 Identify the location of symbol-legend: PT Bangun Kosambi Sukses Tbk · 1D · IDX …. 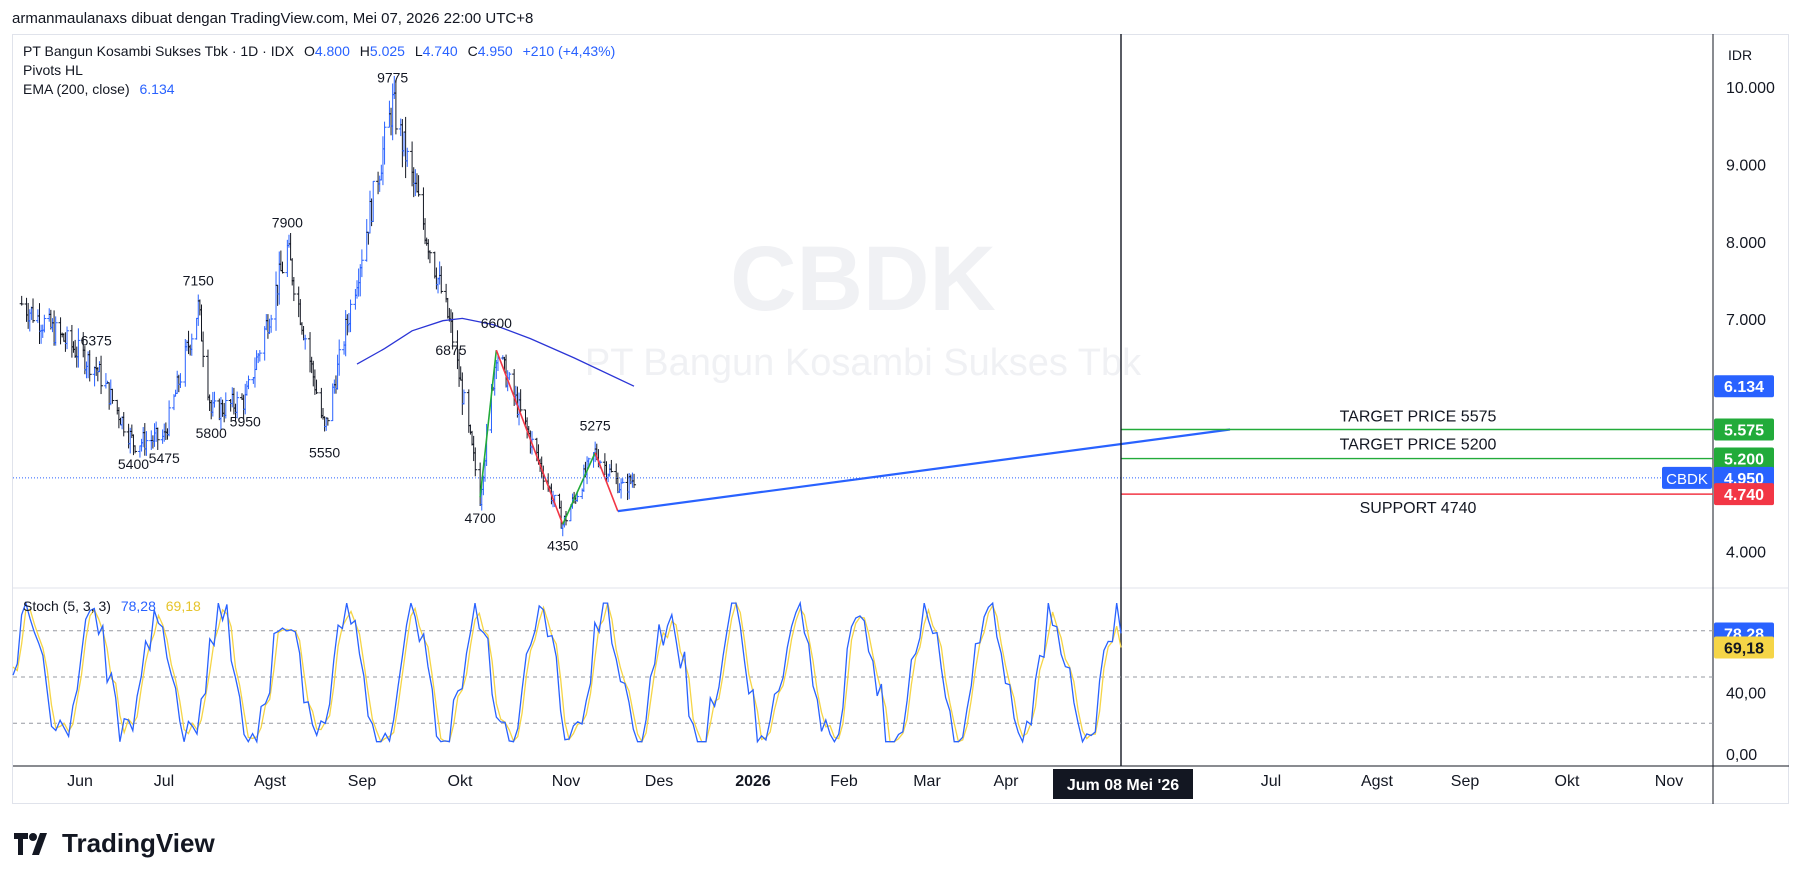
(319, 51).